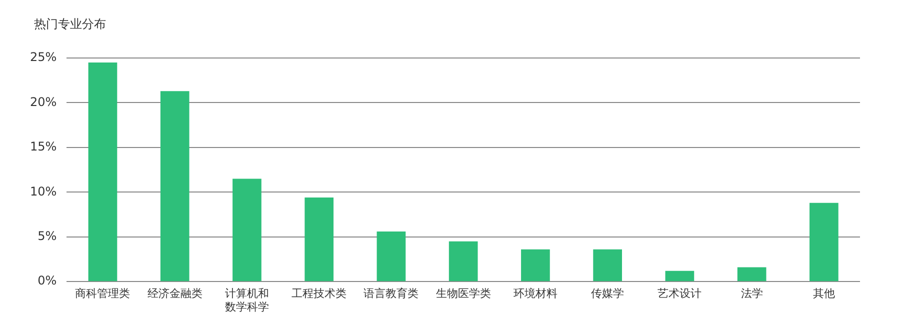 This screenshot has width=900, height=325. What do you see at coordinates (463, 293) in the screenshot?
I see `x-tick-label: 生物医学类` at bounding box center [463, 293].